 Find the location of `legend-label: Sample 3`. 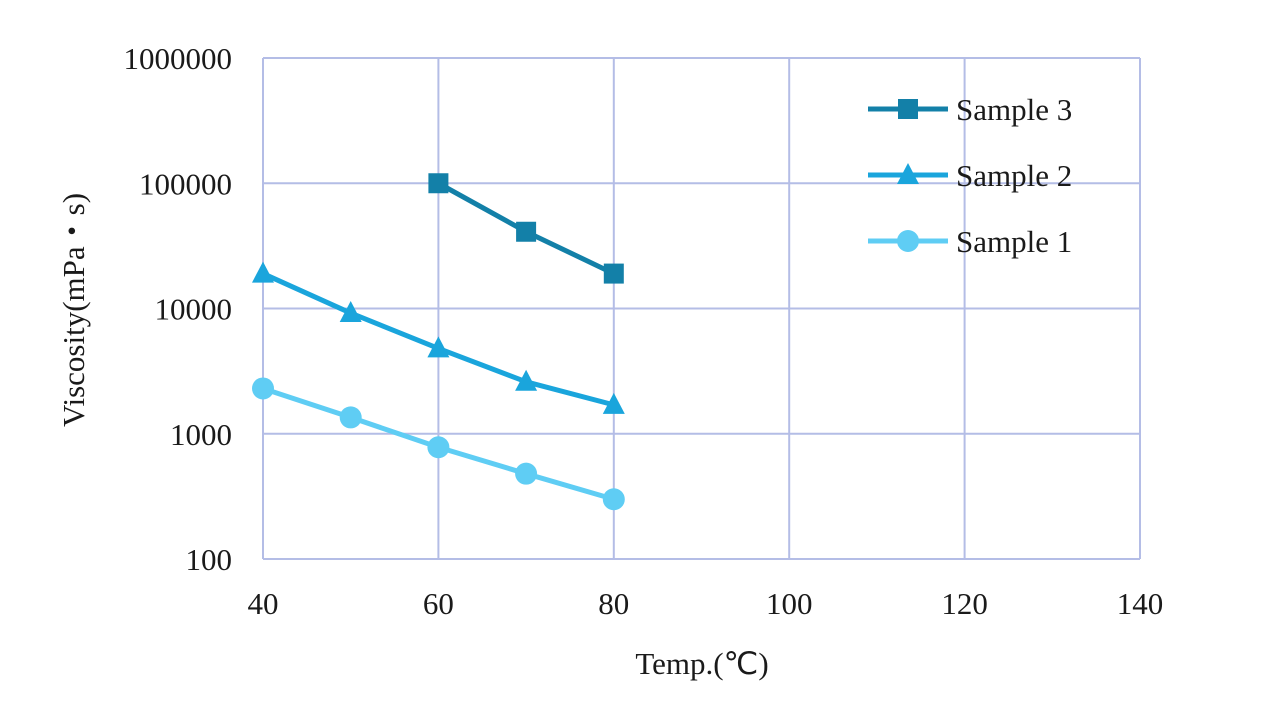

legend-label: Sample 3 is located at coordinates (1014, 109).